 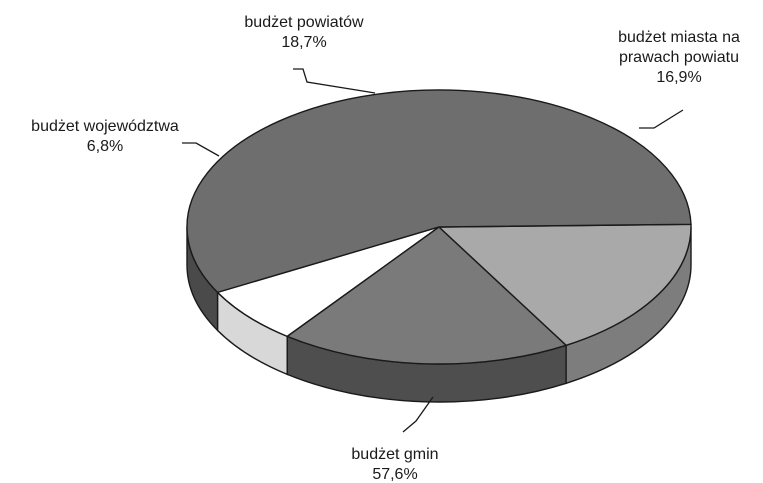 What do you see at coordinates (564, 285) in the screenshot?
I see `pie-slice-miasta` at bounding box center [564, 285].